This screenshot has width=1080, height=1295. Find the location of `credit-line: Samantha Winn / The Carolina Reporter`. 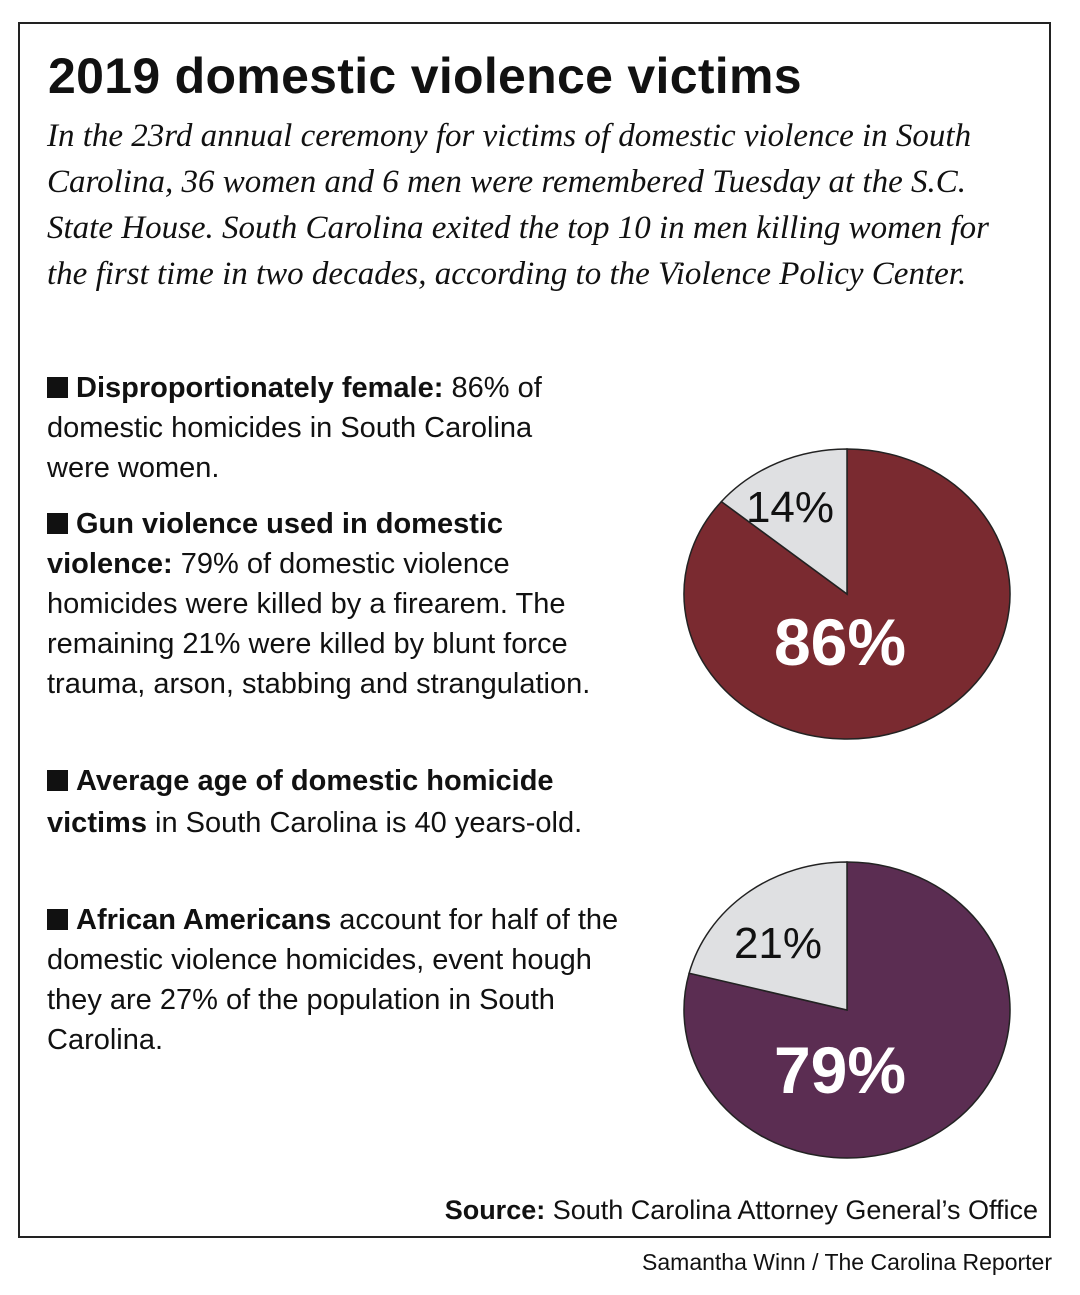

credit-line: Samantha Winn / The Carolina Reporter is located at coordinates (847, 1262).